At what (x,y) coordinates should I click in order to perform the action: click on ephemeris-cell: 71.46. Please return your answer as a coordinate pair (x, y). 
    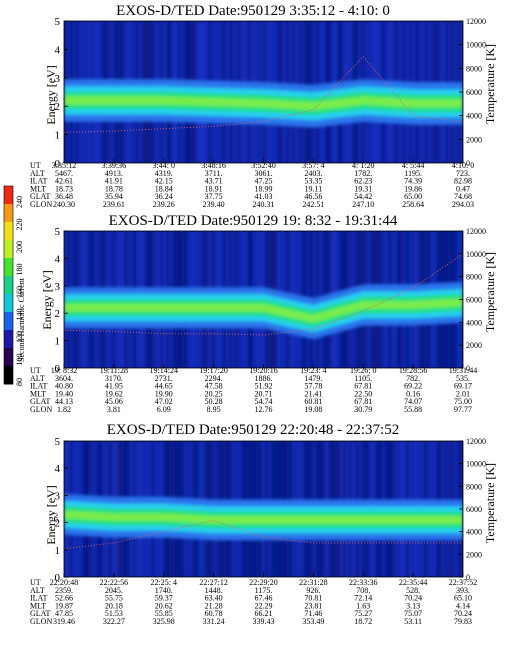
    Looking at the image, I should click on (313, 613).